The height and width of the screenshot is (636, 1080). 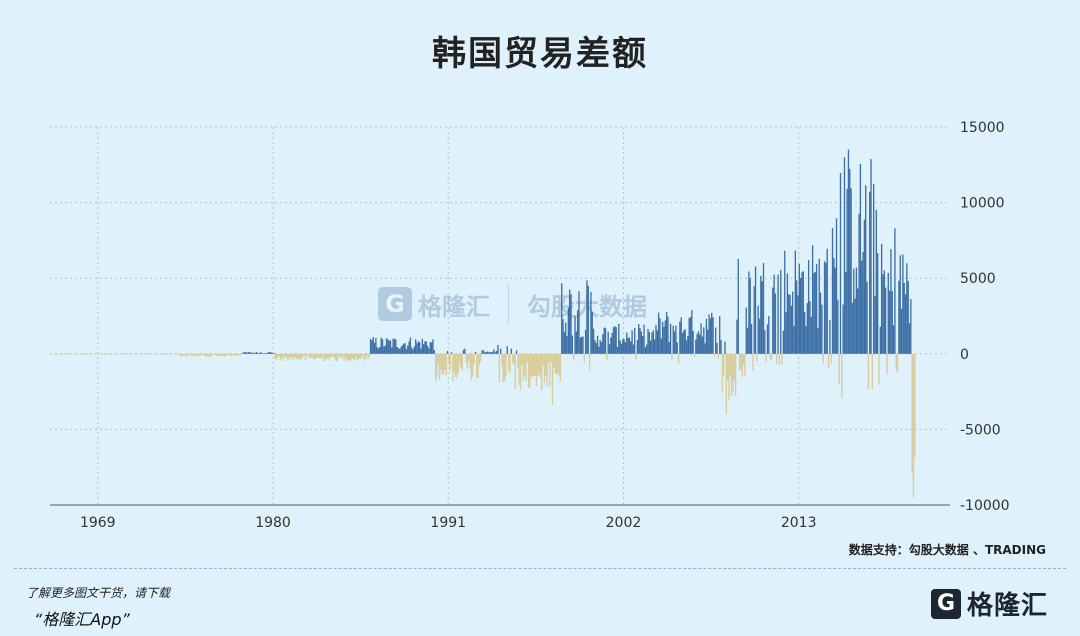 What do you see at coordinates (624, 523) in the screenshot?
I see `x-tick-label: 2002` at bounding box center [624, 523].